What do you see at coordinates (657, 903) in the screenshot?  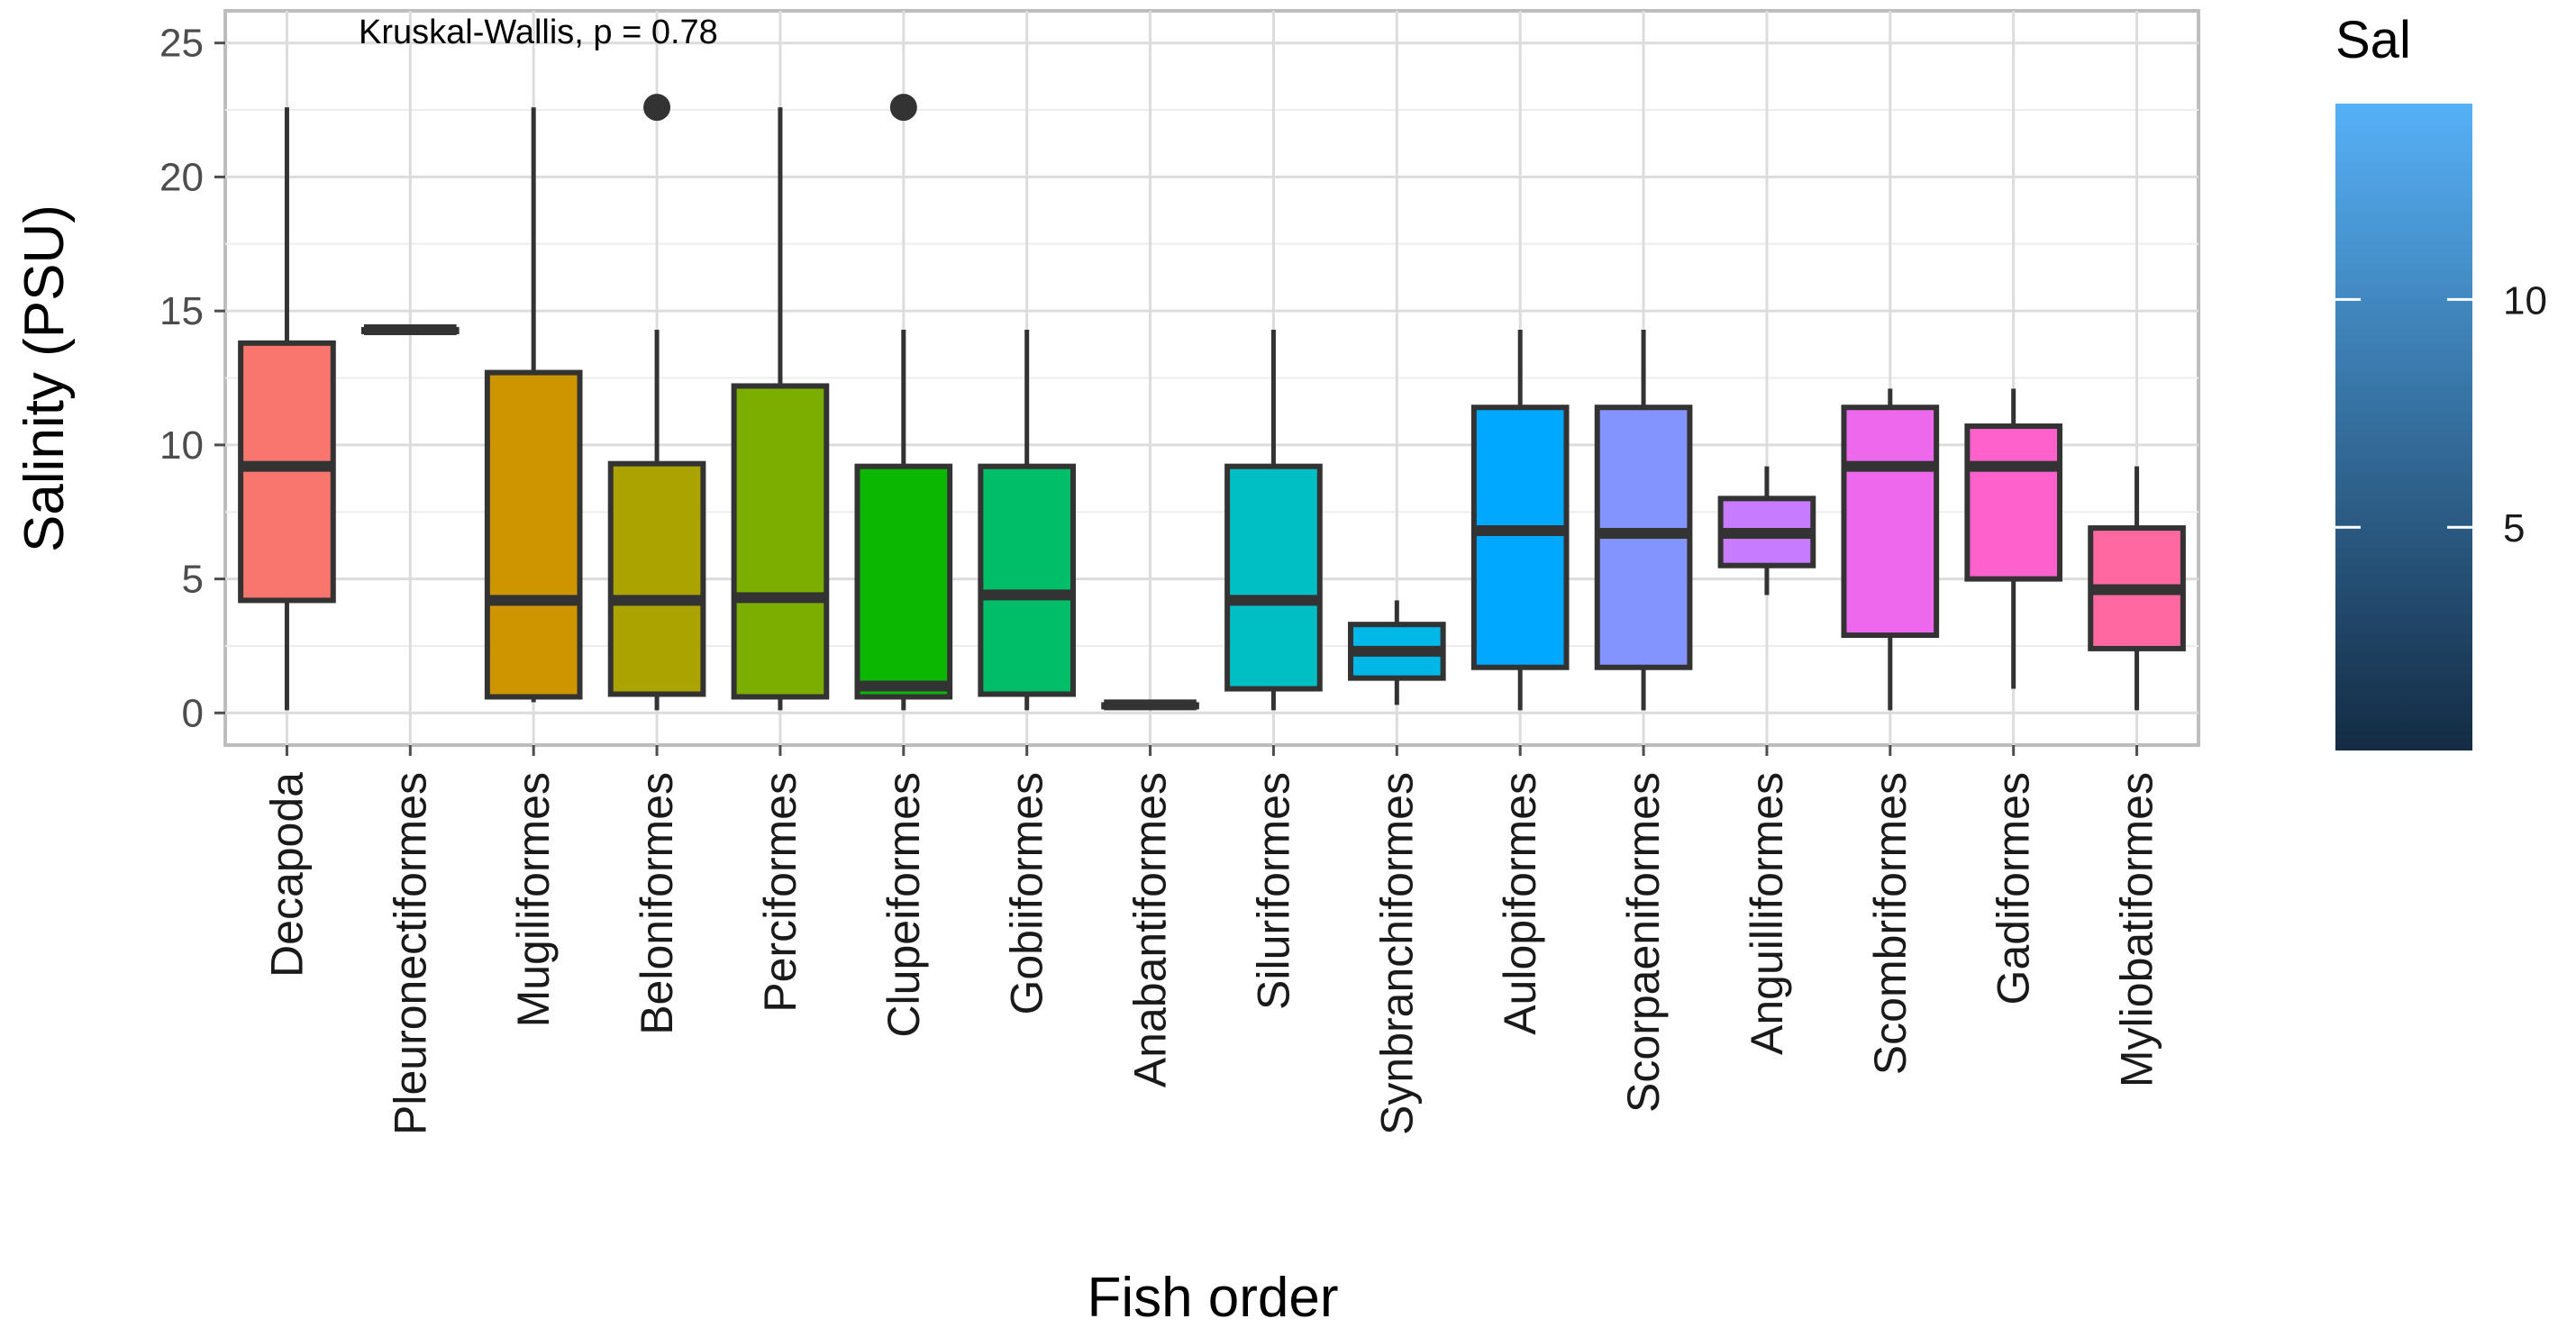 I see `x-tick-label: Beloniformes` at bounding box center [657, 903].